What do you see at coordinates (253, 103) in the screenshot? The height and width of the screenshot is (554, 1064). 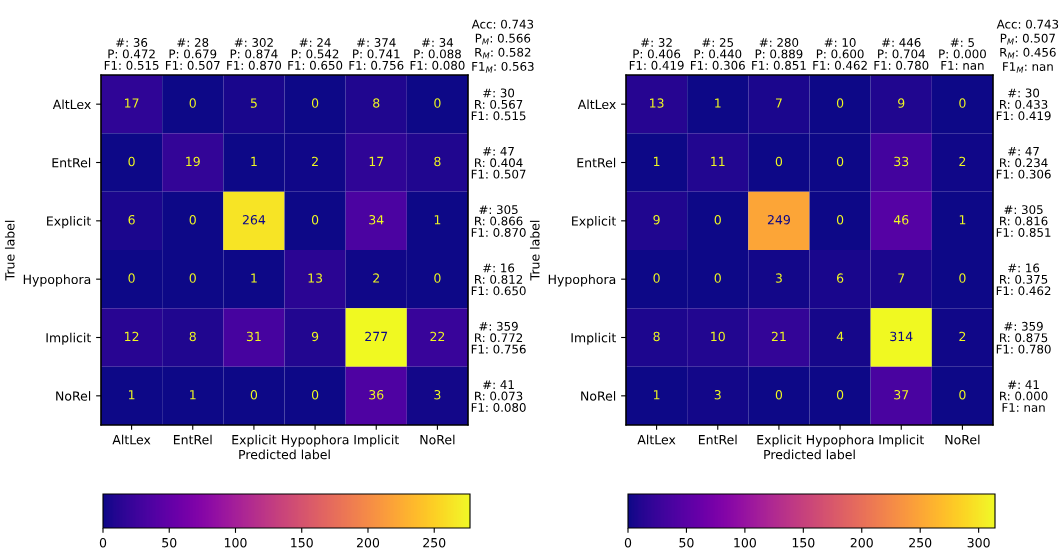 I see `data-label: 5` at bounding box center [253, 103].